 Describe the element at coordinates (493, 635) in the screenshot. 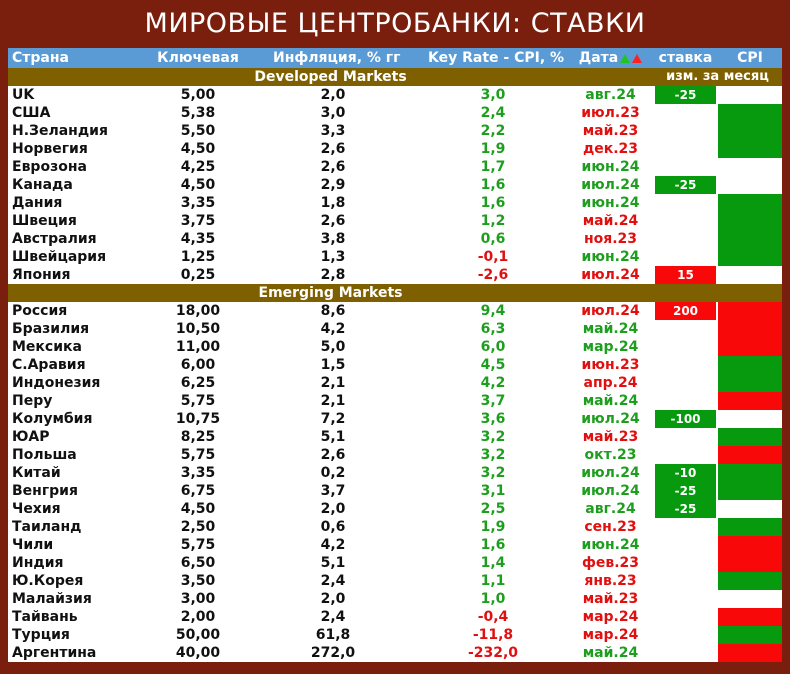

I see `real-rate-cell: -11,8` at that location.